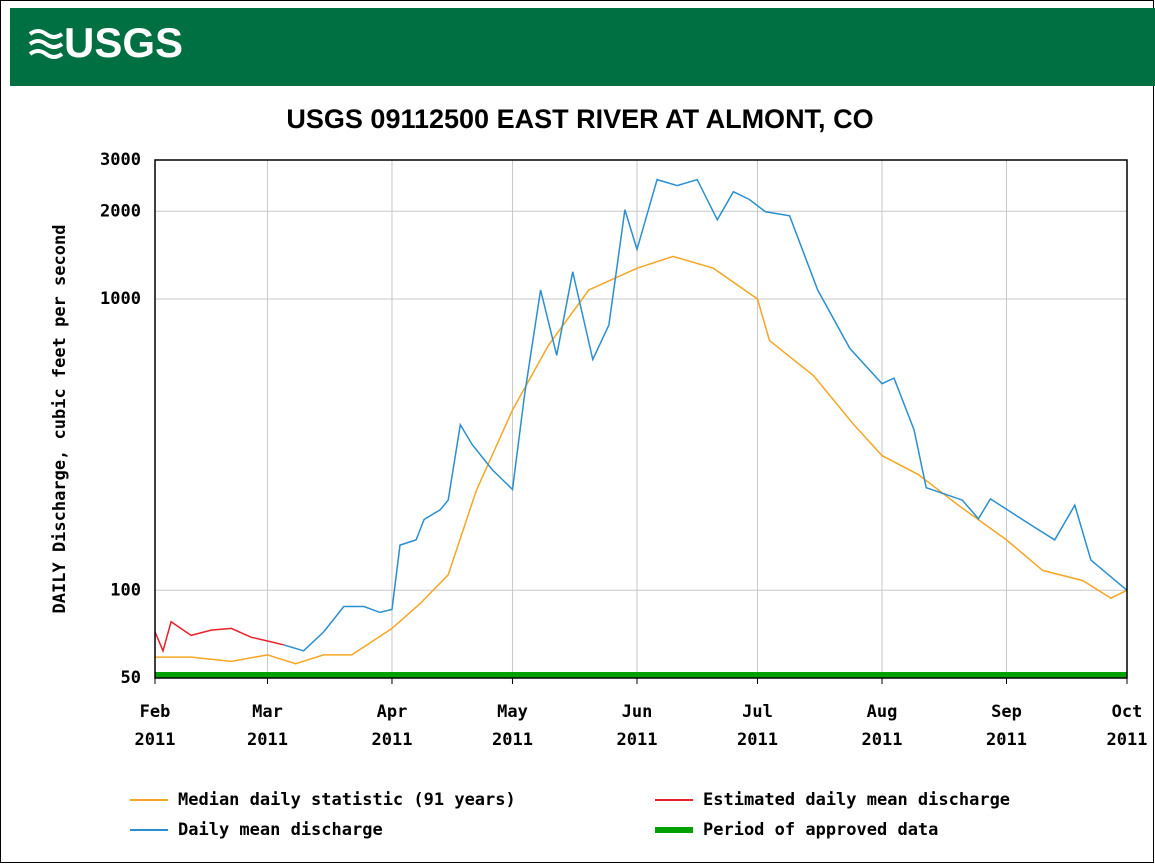 The image size is (1155, 868). I want to click on x-tick-label: Oct 2011, so click(1127, 726).